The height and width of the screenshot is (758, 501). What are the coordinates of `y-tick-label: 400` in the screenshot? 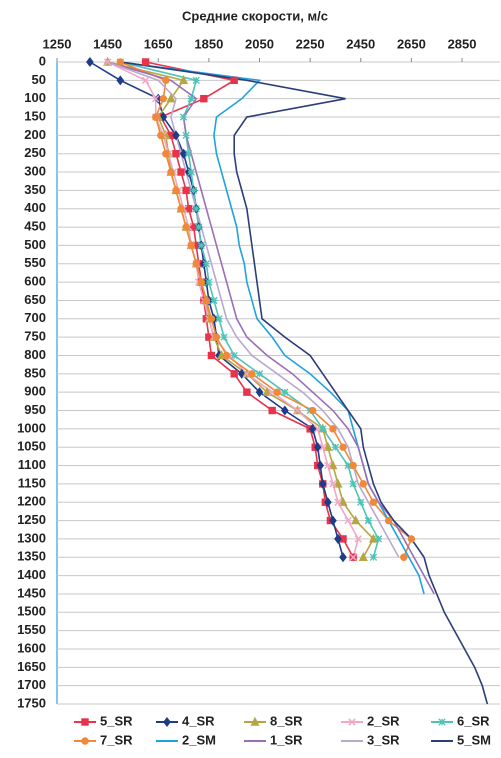 It's located at (35, 207).